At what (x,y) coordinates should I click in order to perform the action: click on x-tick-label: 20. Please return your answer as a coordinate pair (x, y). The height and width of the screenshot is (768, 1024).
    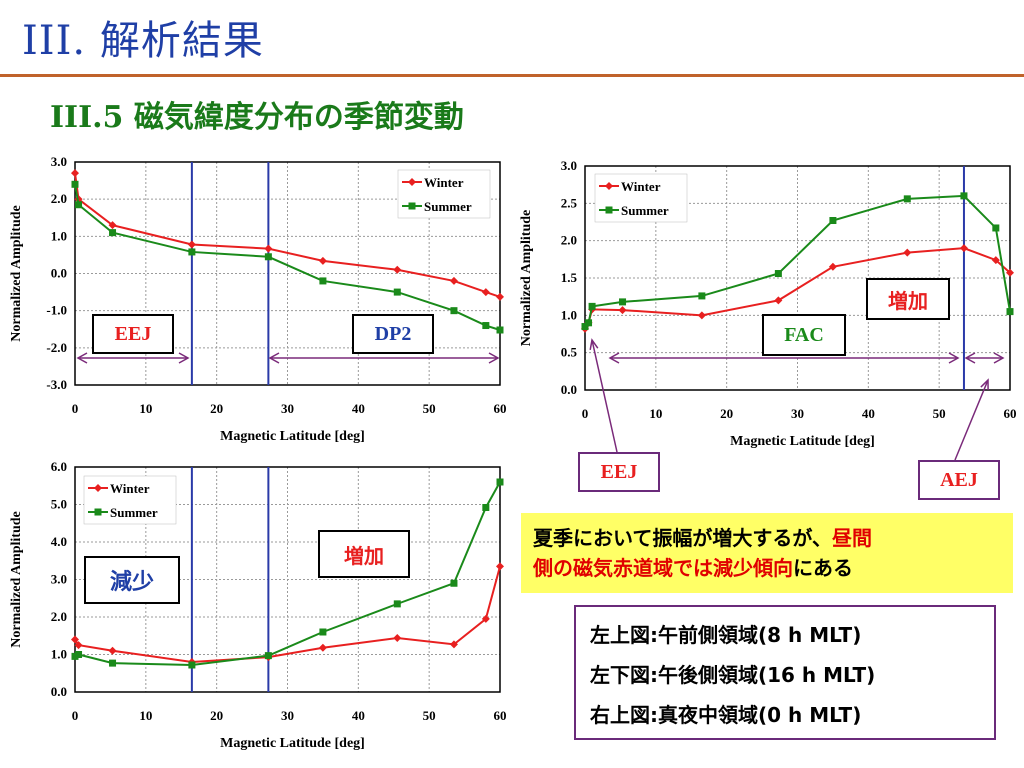
    Looking at the image, I should click on (216, 408).